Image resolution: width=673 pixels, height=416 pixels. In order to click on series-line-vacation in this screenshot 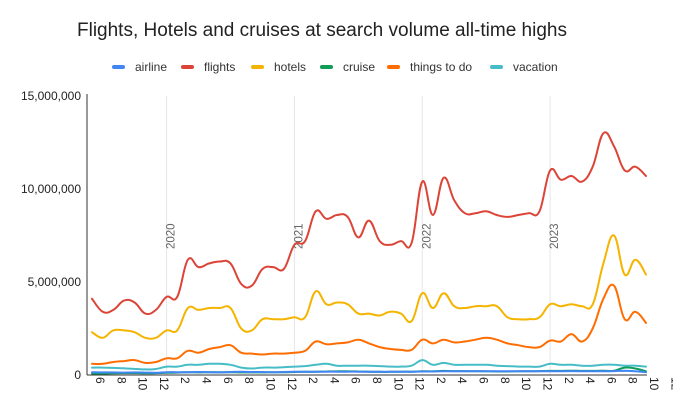, I will do `click(369, 365)`.